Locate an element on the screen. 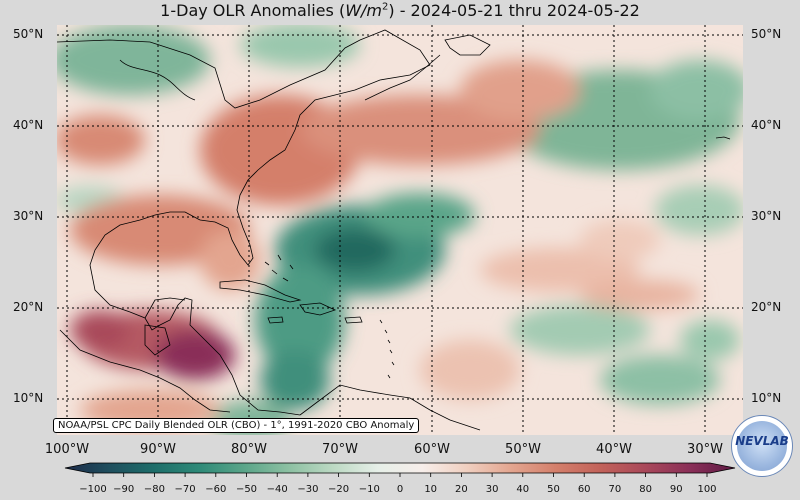 This screenshot has width=800, height=500. colorbar-tick-label: 20 is located at coordinates (461, 489).